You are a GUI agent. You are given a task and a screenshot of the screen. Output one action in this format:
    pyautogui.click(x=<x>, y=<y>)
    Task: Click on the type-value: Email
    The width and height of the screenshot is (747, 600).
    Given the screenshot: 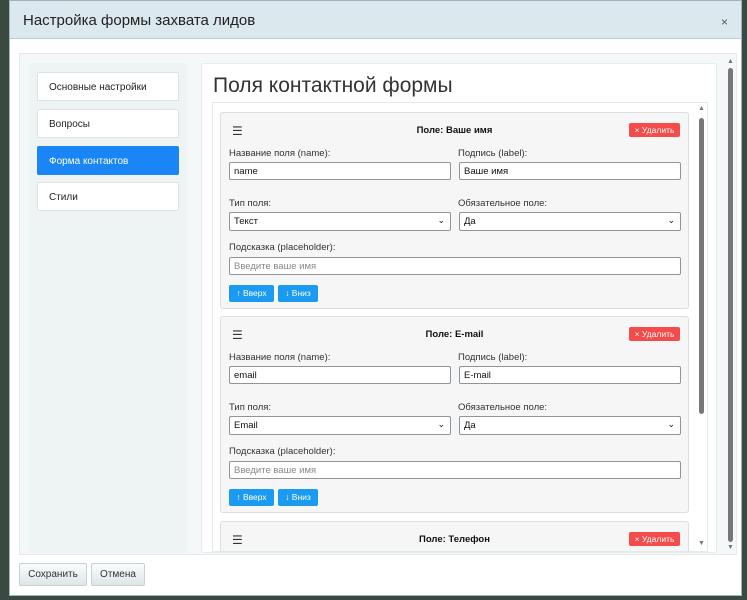 What is the action you would take?
    pyautogui.click(x=246, y=425)
    